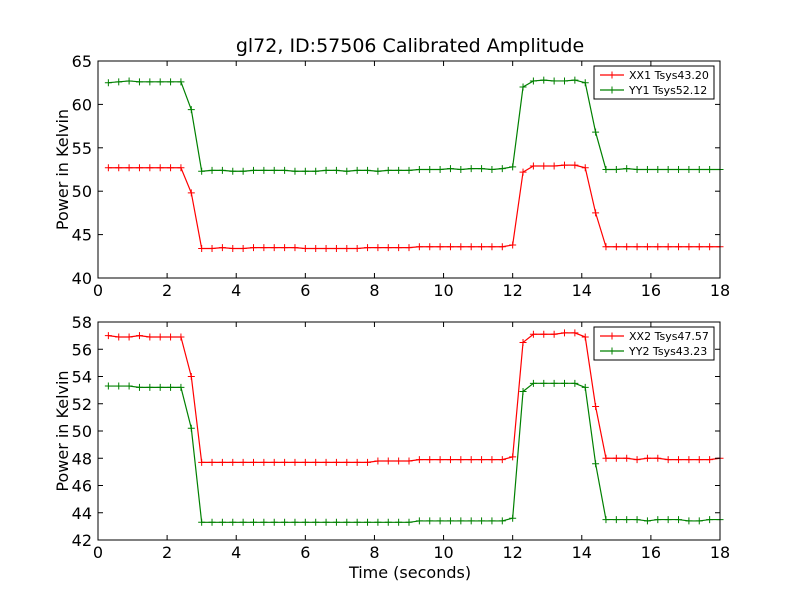  I want to click on legend-label: XX2 Tsys47.57, so click(669, 336).